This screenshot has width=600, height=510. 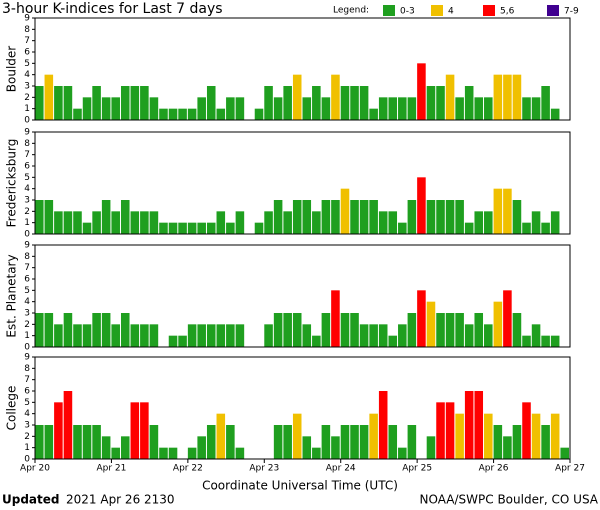 I want to click on legend-title: Legend:, so click(x=351, y=11).